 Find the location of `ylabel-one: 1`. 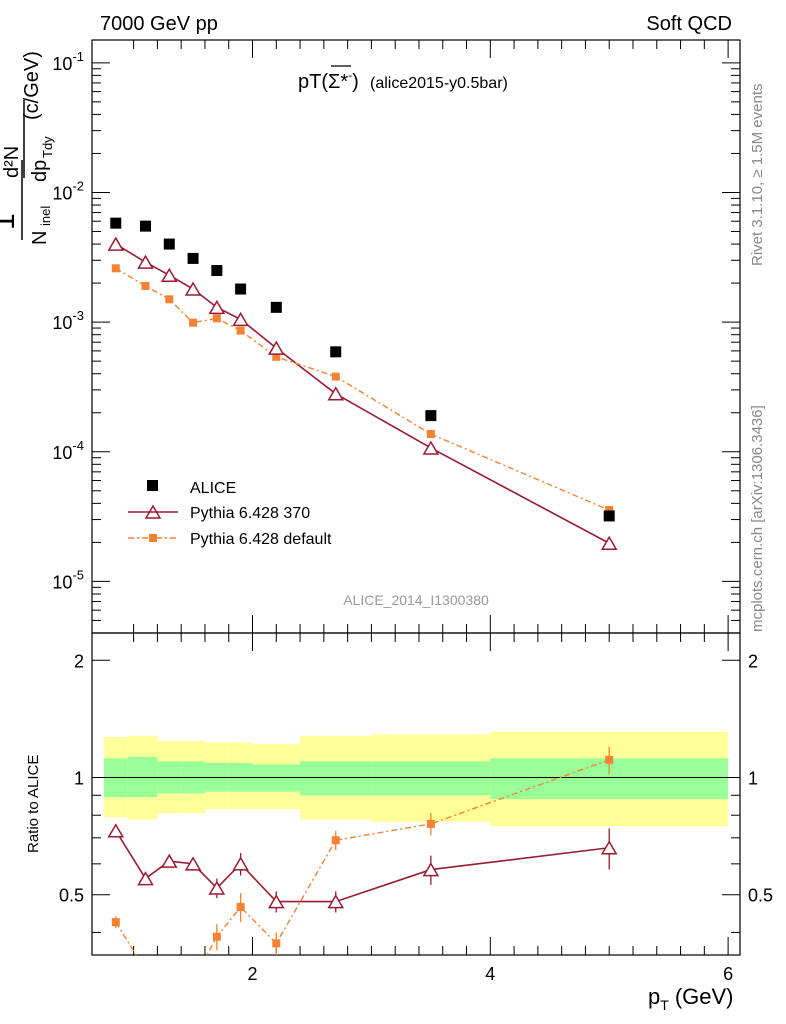

ylabel-one: 1 is located at coordinates (10, 221).